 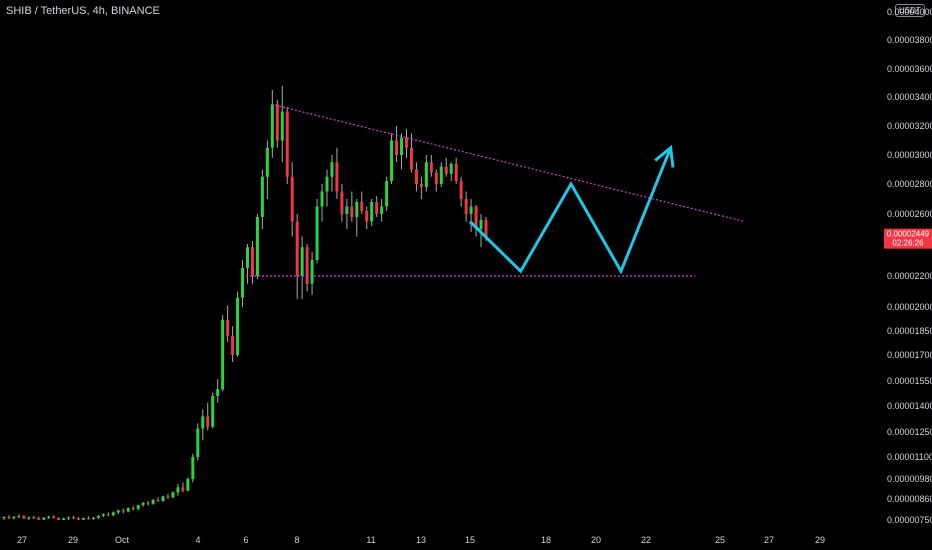 I want to click on price-tick-label: 0.00001700, so click(x=909, y=355).